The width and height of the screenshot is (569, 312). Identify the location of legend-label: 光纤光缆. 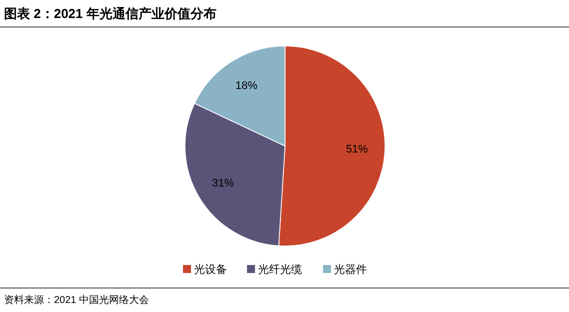
(280, 269).